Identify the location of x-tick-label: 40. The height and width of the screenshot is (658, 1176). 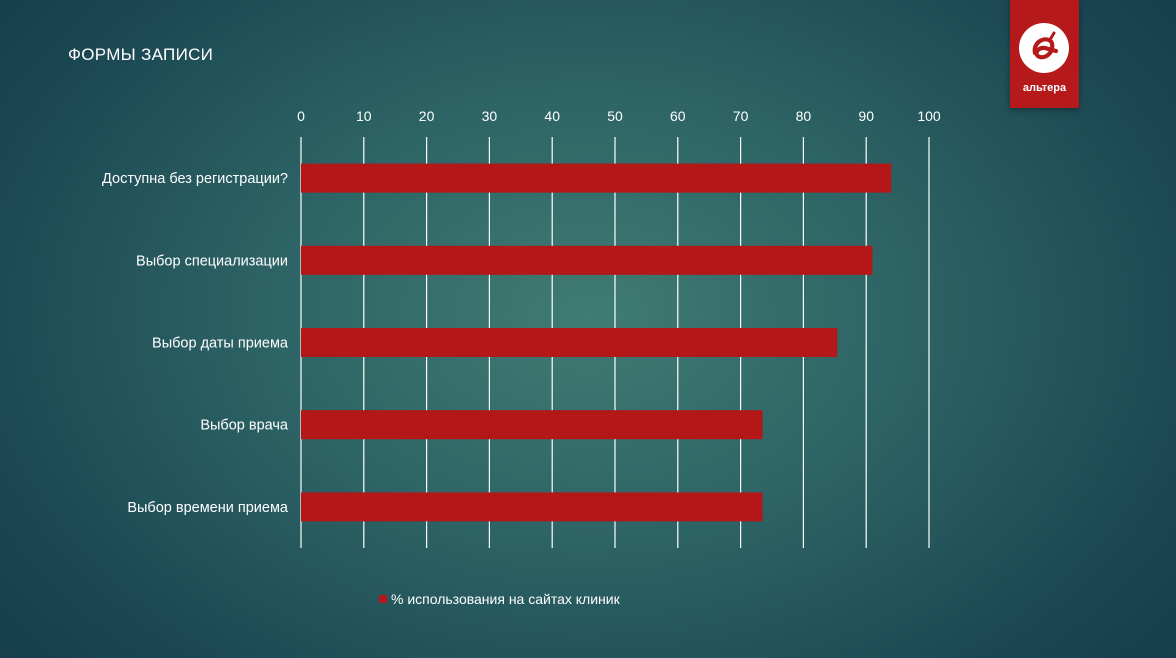
(552, 116).